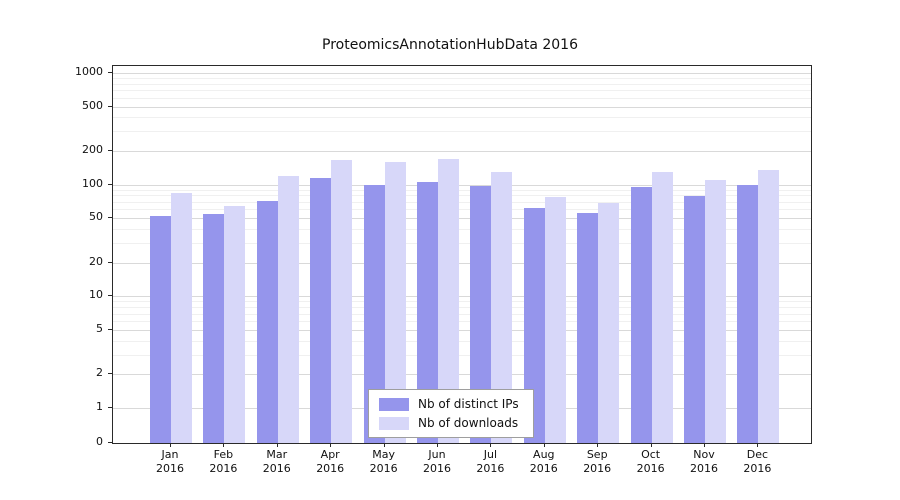  What do you see at coordinates (99, 441) in the screenshot?
I see `y-tick-label: 0` at bounding box center [99, 441].